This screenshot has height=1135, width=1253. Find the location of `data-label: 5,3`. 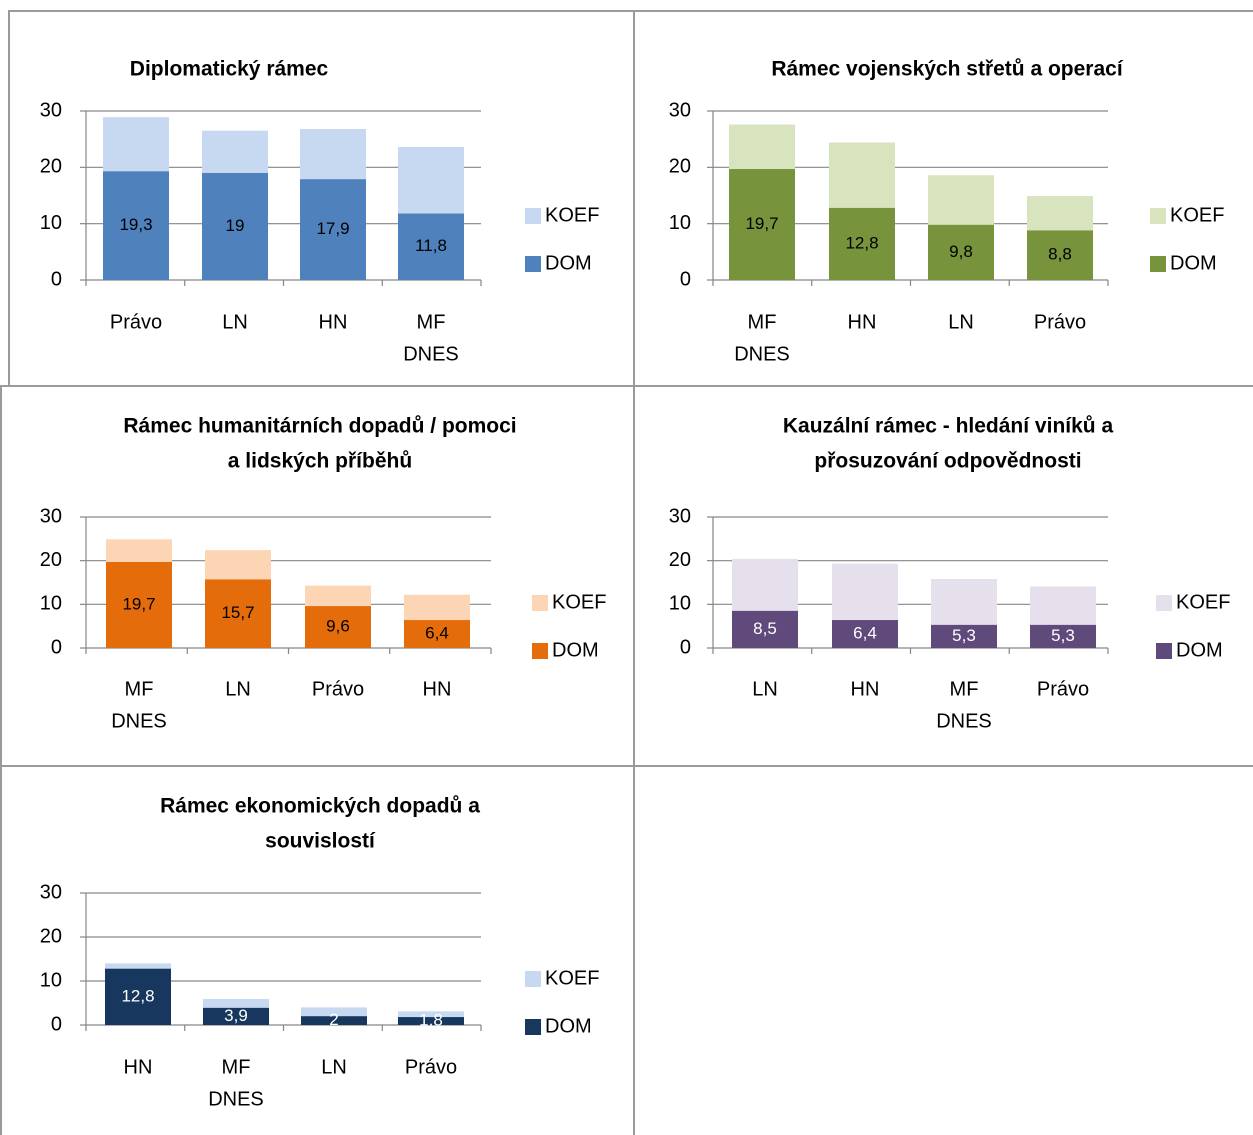

data-label: 5,3 is located at coordinates (964, 635).